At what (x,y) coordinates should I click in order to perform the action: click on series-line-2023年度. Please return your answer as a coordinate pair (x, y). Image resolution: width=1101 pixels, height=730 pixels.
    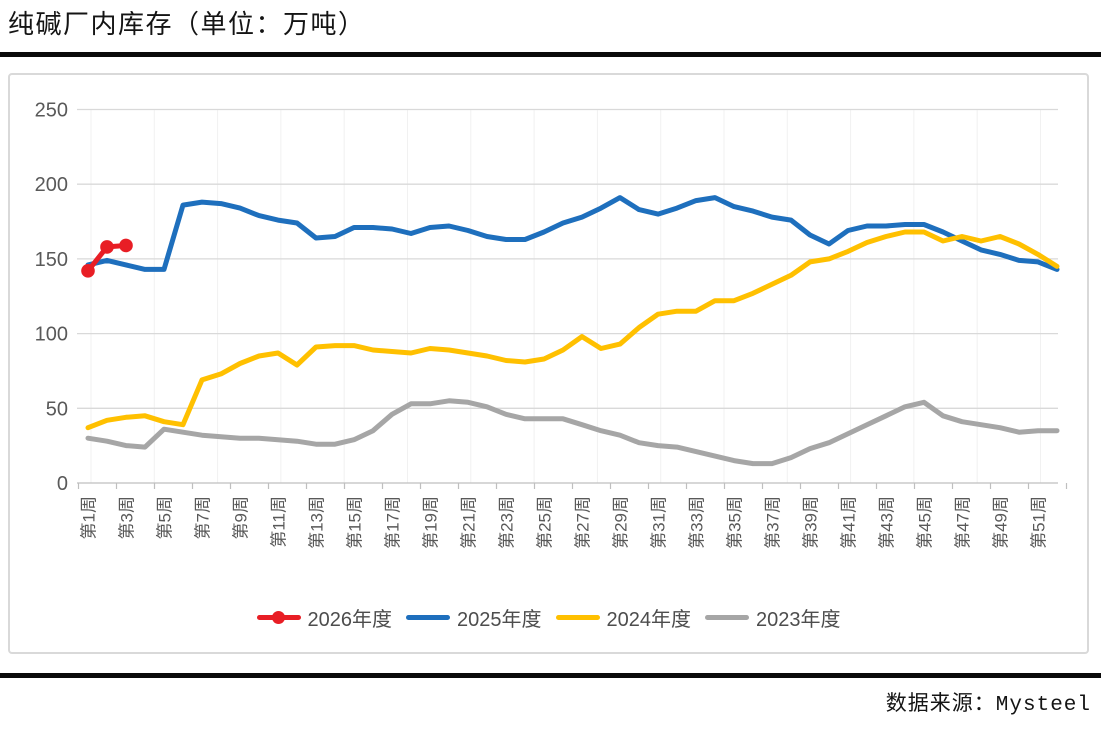
    Looking at the image, I should click on (572, 432).